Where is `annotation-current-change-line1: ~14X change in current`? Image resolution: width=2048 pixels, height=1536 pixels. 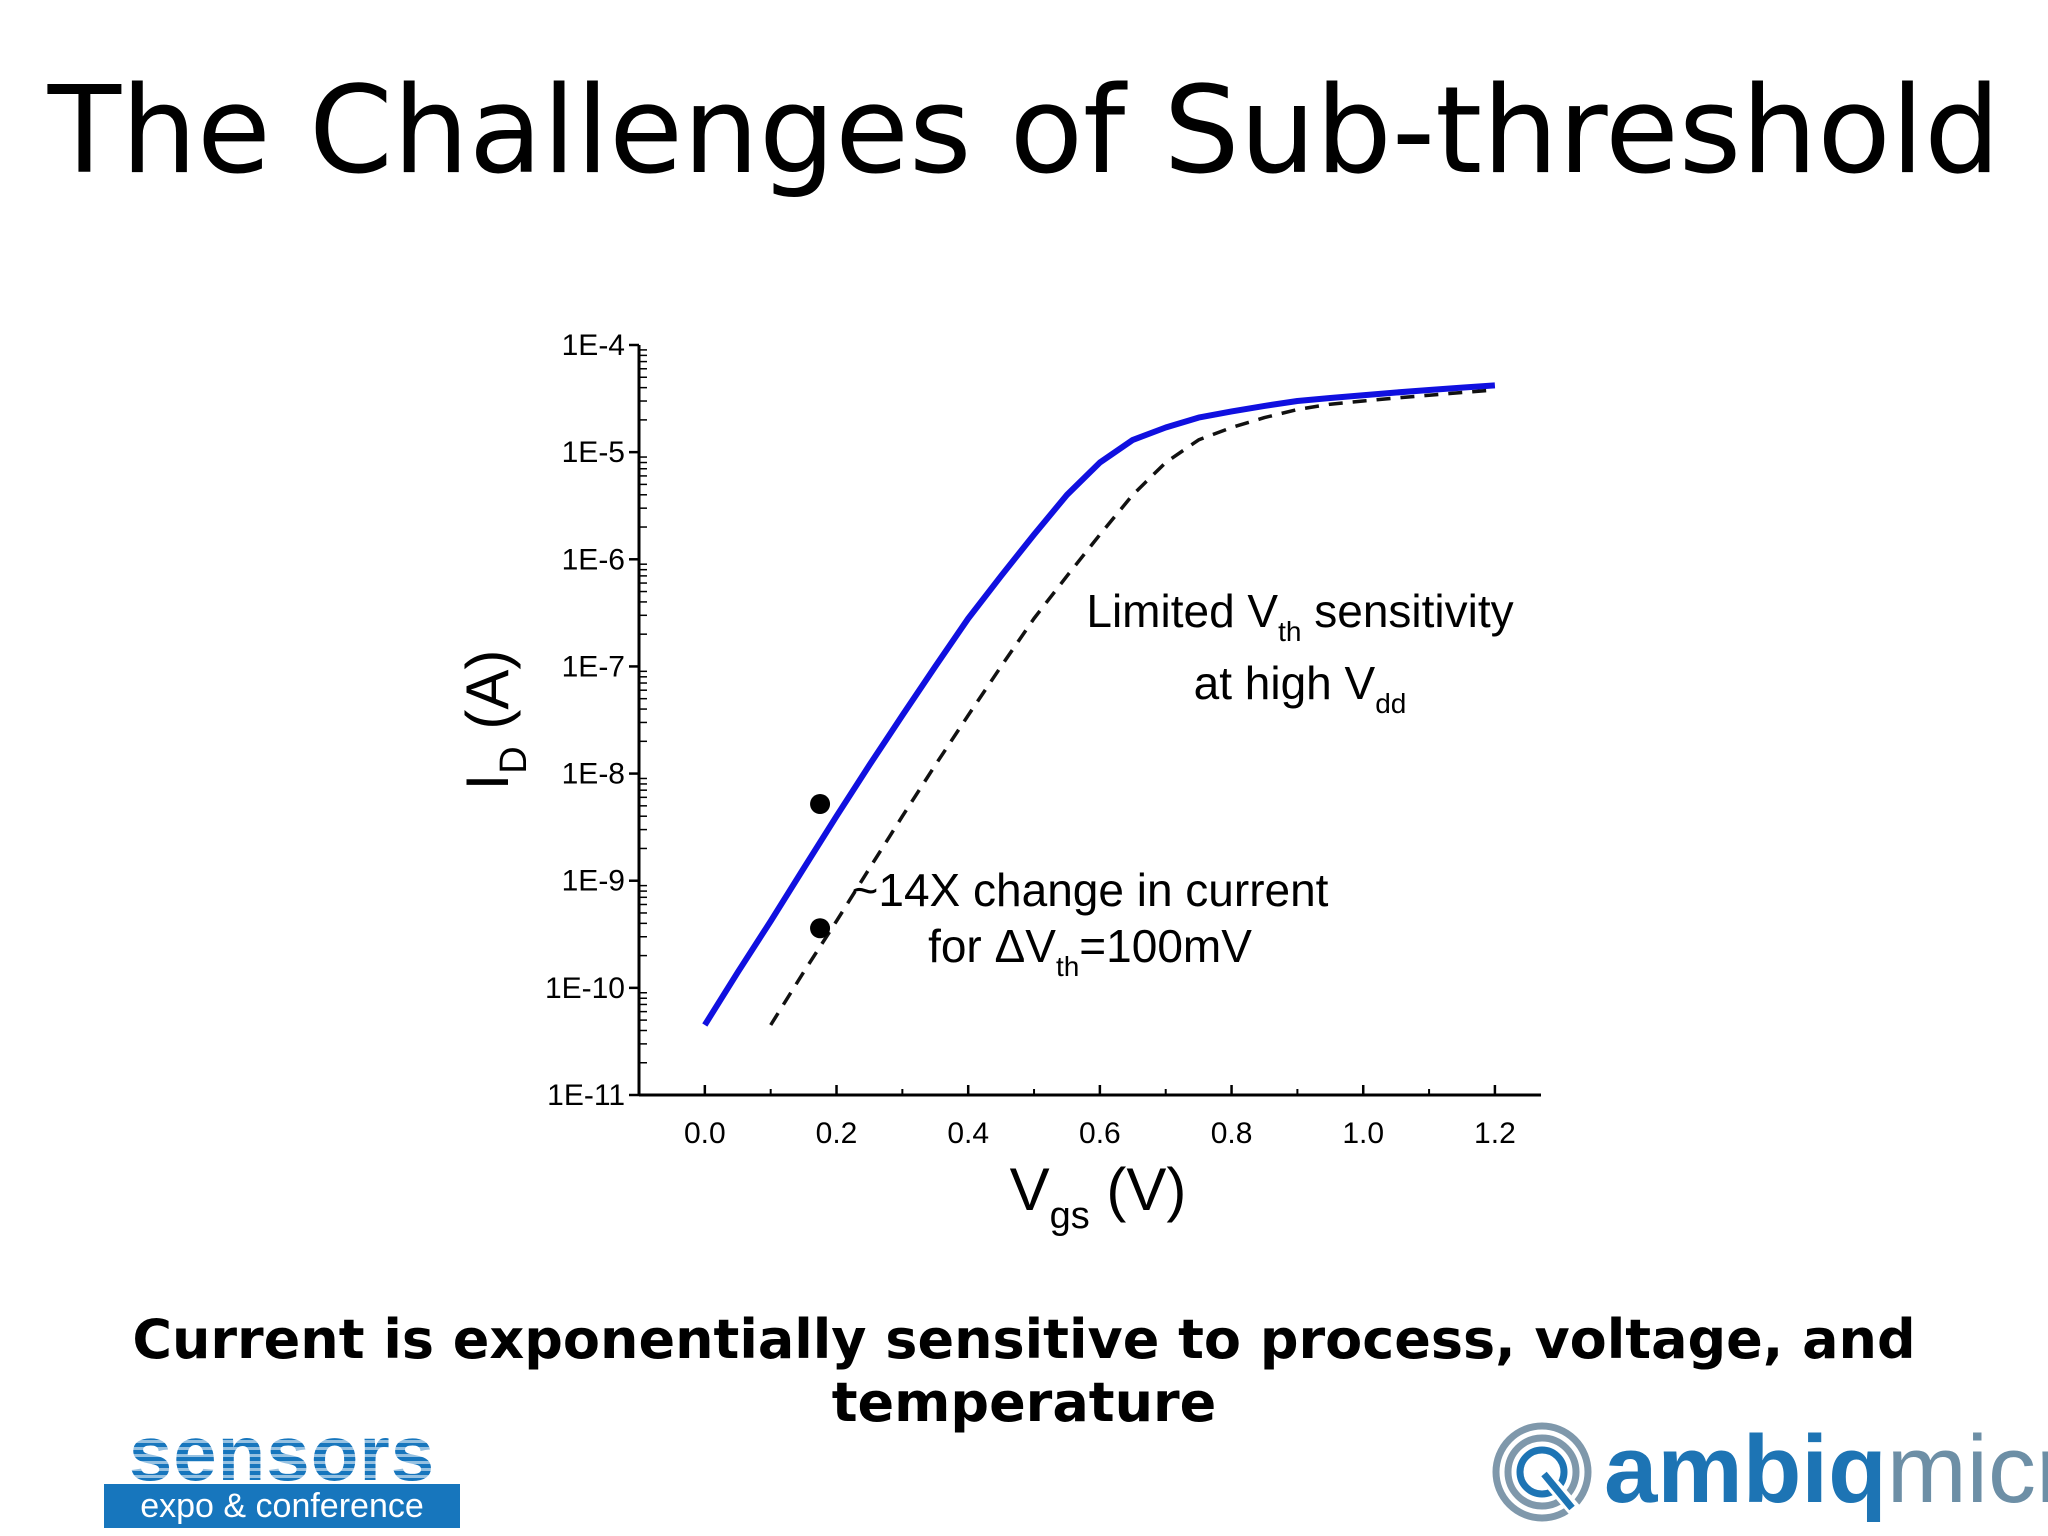 annotation-current-change-line1: ~14X change in current is located at coordinates (1090, 890).